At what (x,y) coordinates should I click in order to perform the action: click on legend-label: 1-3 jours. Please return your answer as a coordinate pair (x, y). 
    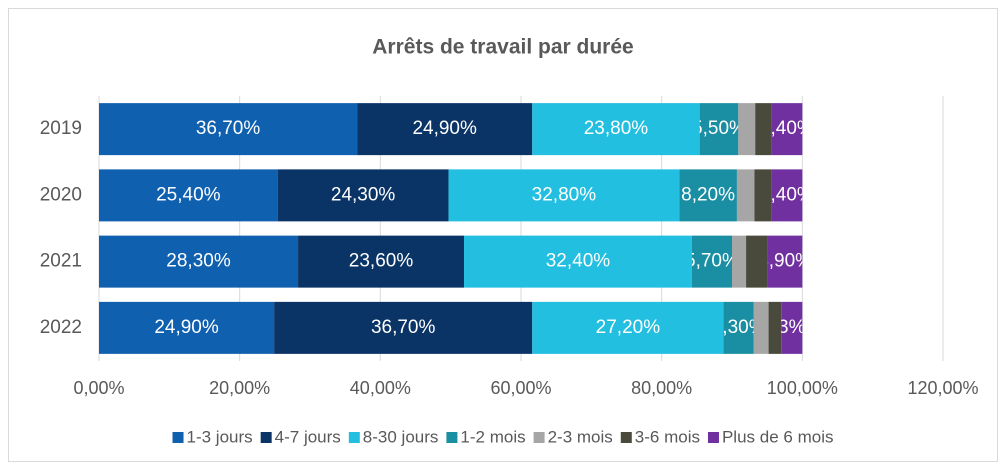
    Looking at the image, I should click on (220, 436).